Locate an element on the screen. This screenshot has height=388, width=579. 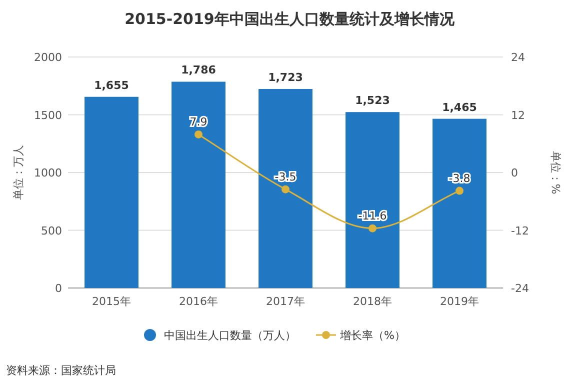
data-label: -11.6 is located at coordinates (372, 215).